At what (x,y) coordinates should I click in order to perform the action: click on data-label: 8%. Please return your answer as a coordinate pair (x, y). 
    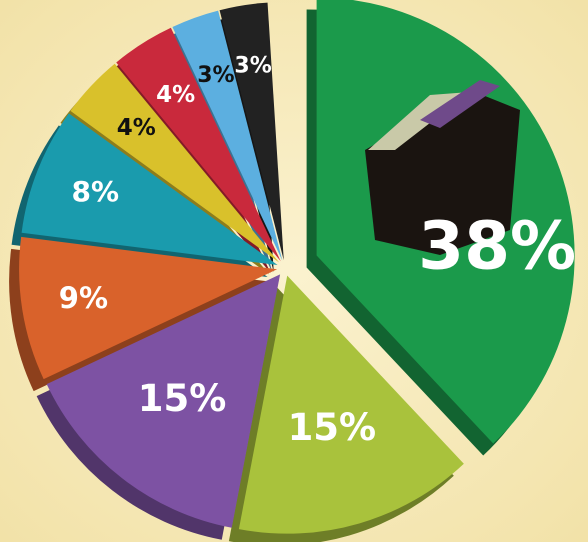
    Looking at the image, I should click on (95, 191).